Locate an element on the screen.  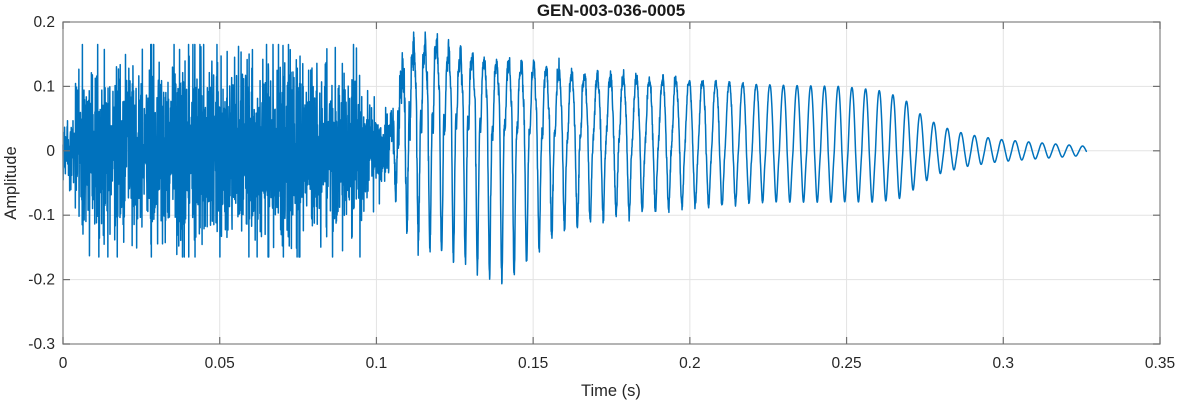
y-tick-label: 0.2 is located at coordinates (44, 22).